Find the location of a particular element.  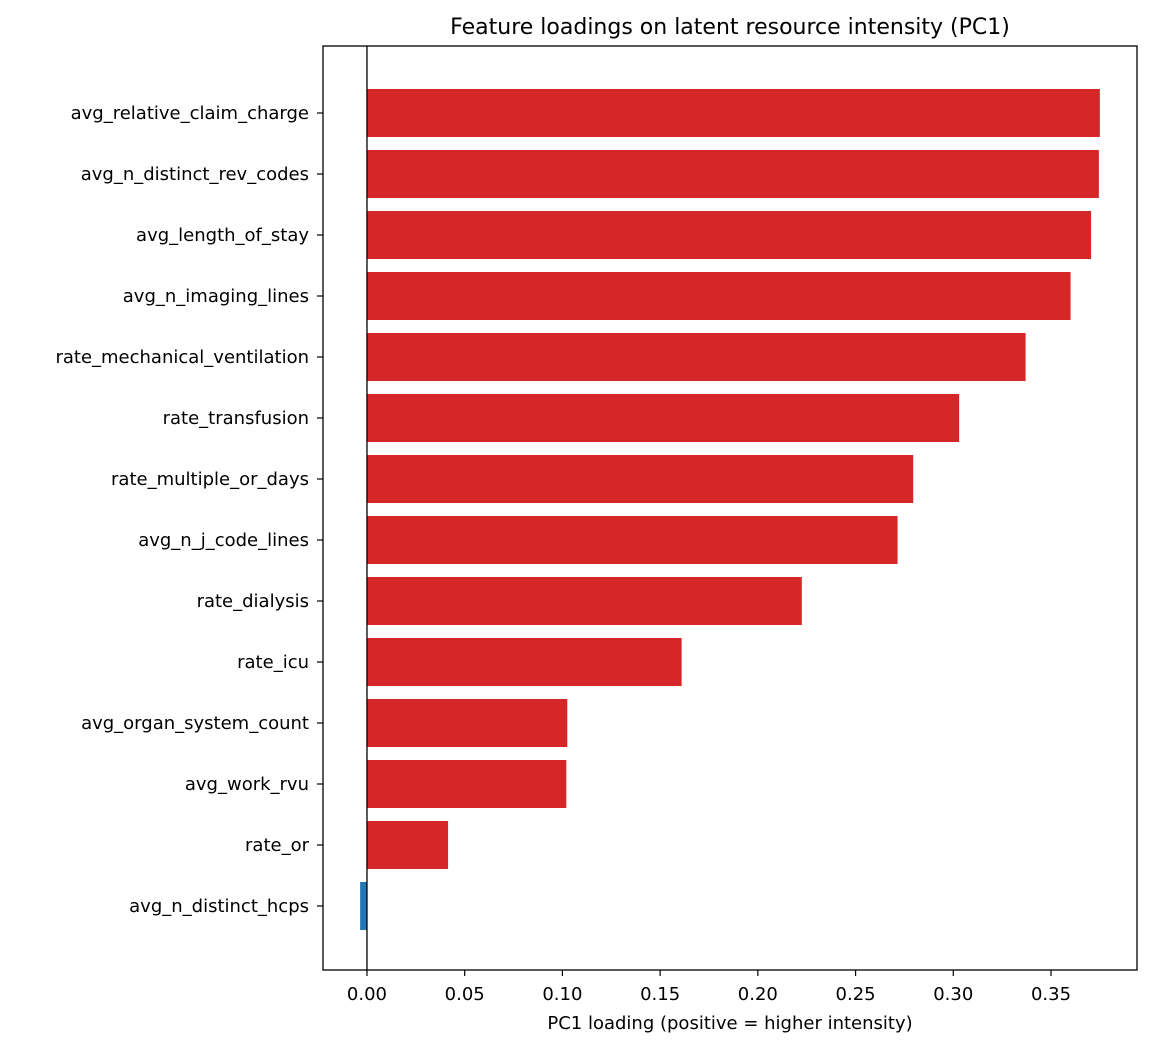

bar-avg_length_of_stay is located at coordinates (729, 235).